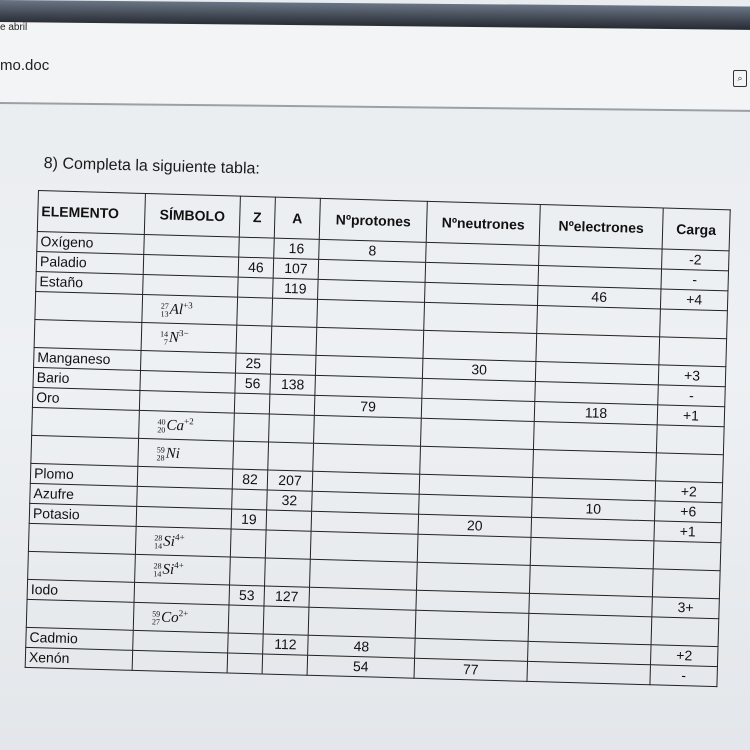  I want to click on cell-simbolo: 14 7 N3−, so click(189, 338).